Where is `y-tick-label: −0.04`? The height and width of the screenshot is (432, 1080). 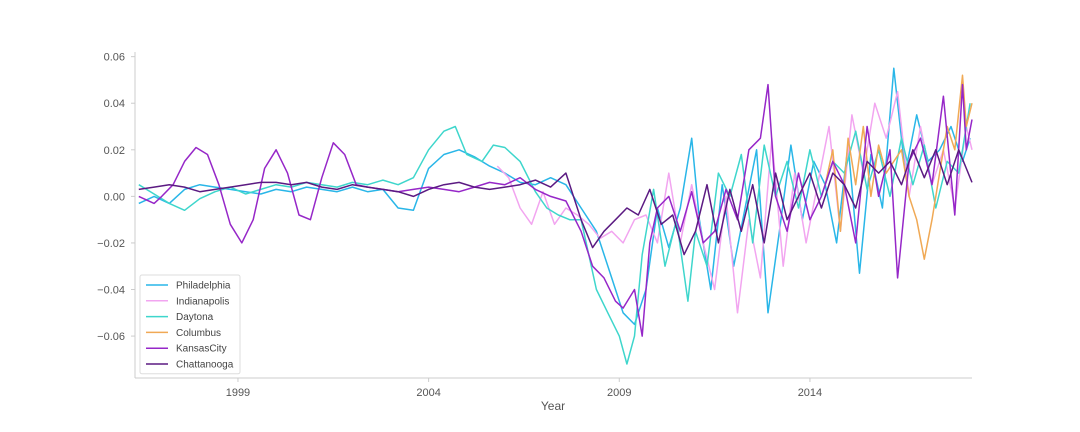
y-tick-label: −0.04 is located at coordinates (111, 291).